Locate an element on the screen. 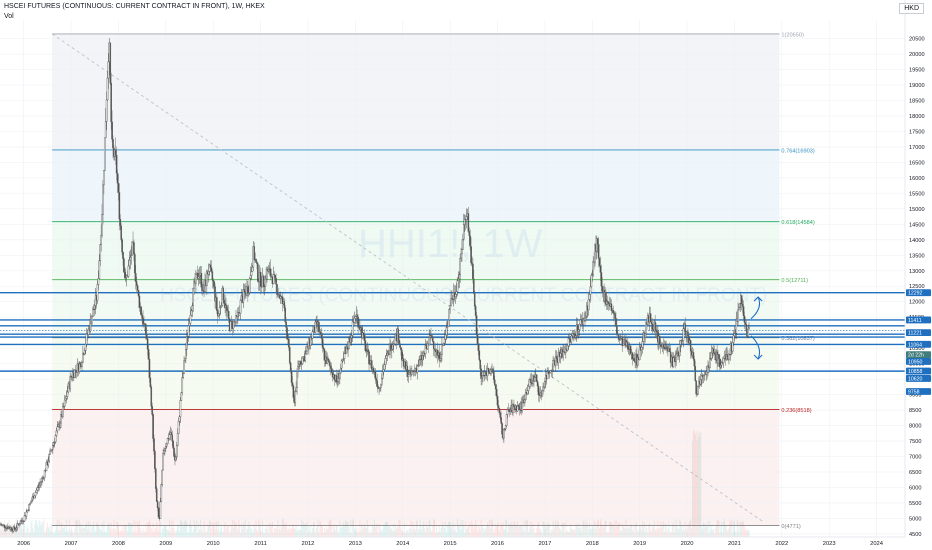  currency-badge: HKD is located at coordinates (911, 8).